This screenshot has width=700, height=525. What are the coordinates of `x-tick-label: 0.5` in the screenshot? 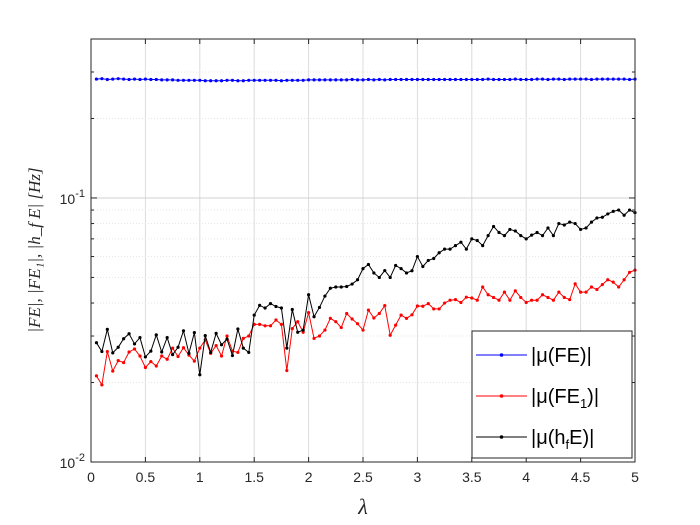 It's located at (146, 477).